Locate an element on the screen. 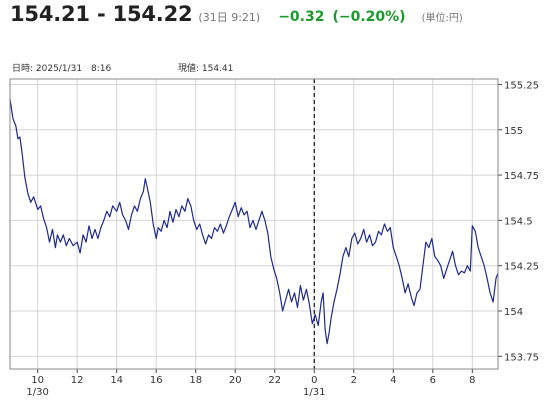  change-value: −0.32 is located at coordinates (301, 17).